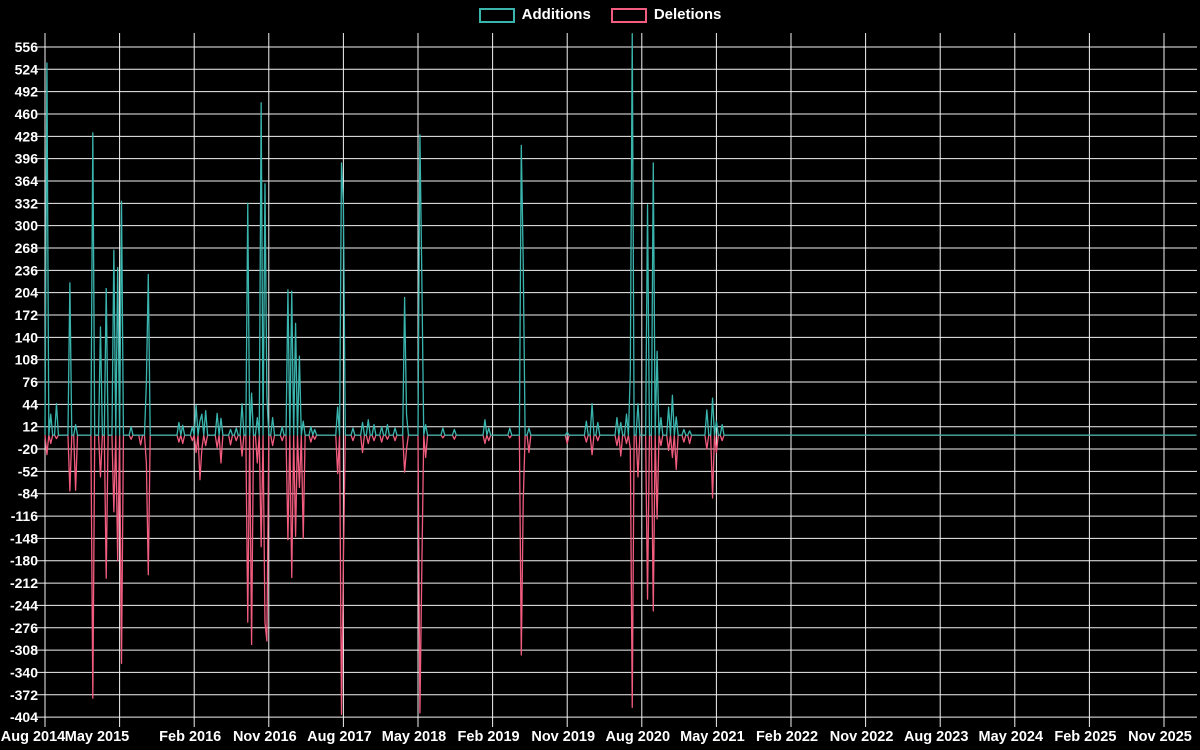  What do you see at coordinates (1085, 737) in the screenshot?
I see `x-tick-label: Feb 2025` at bounding box center [1085, 737].